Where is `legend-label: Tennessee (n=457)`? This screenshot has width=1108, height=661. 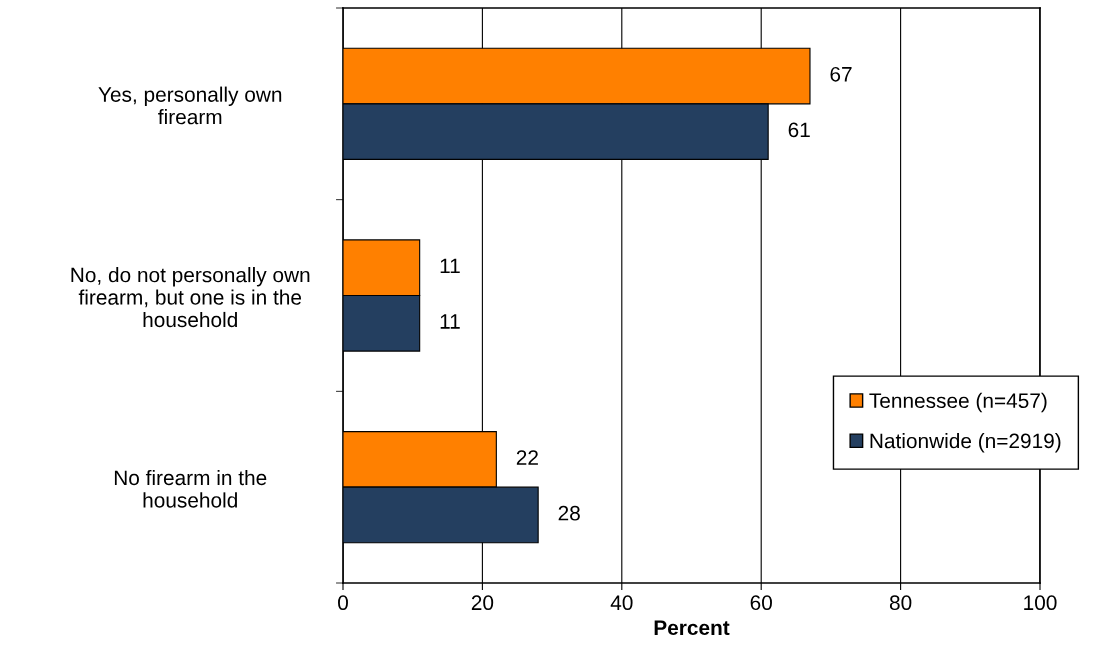
legend-label: Tennessee (n=457) is located at coordinates (958, 402).